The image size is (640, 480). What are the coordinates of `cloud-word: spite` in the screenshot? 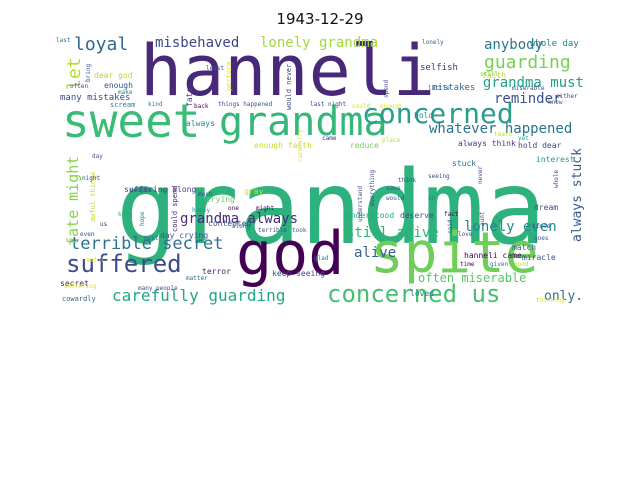 It's located at (454, 253).